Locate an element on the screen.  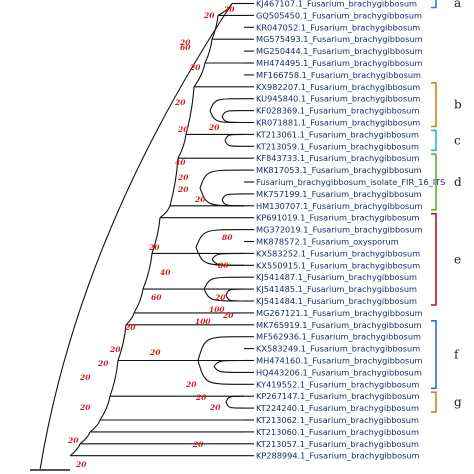
taxon-label: MK765919.1_Fusarium_brachygibbosum is located at coordinates (339, 325).